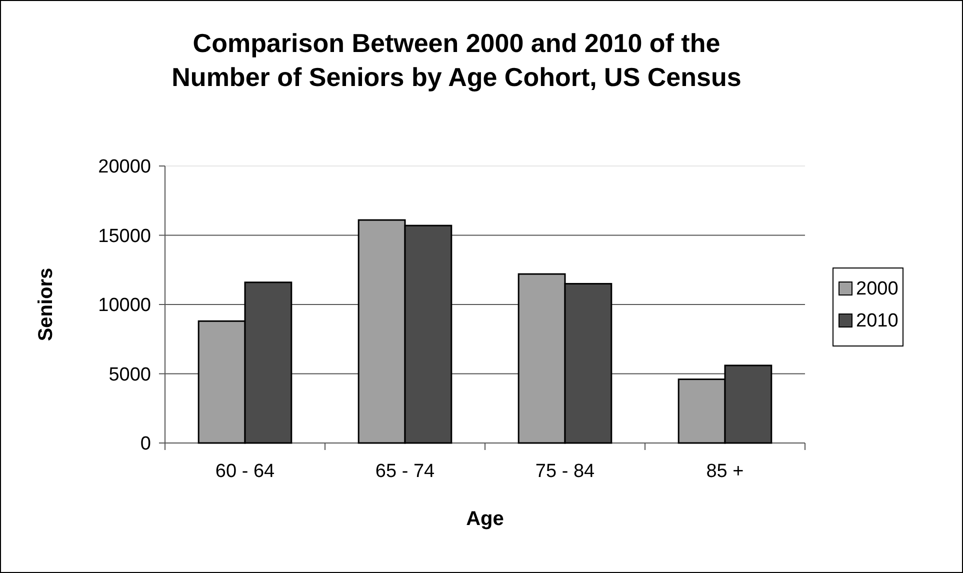 The image size is (963, 573). What do you see at coordinates (145, 444) in the screenshot?
I see `y-tick-label: 0` at bounding box center [145, 444].